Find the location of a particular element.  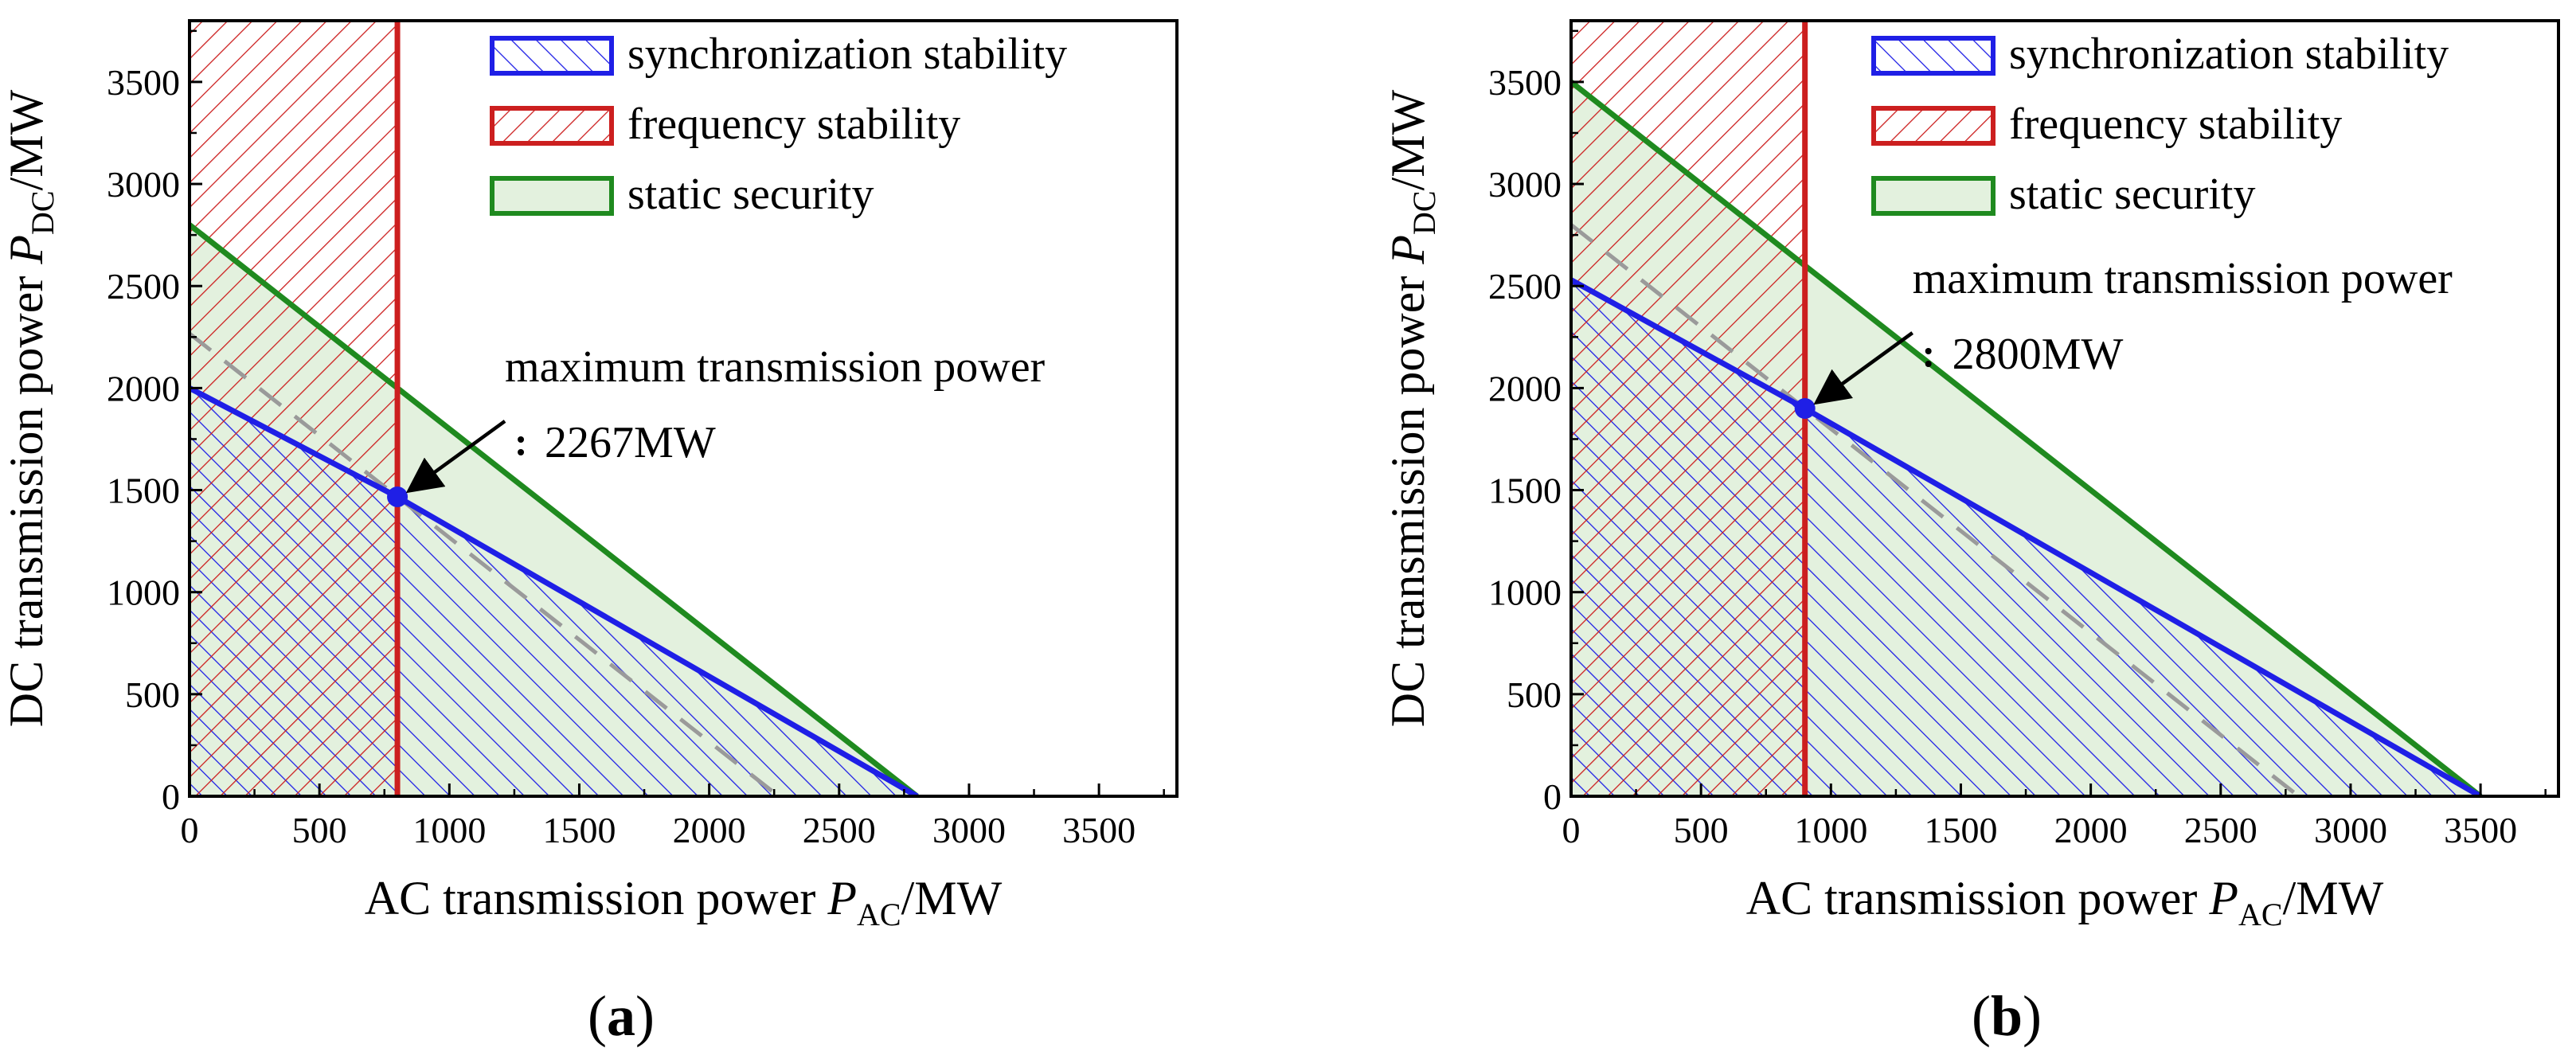

panel-label: (b) is located at coordinates (2007, 1016).